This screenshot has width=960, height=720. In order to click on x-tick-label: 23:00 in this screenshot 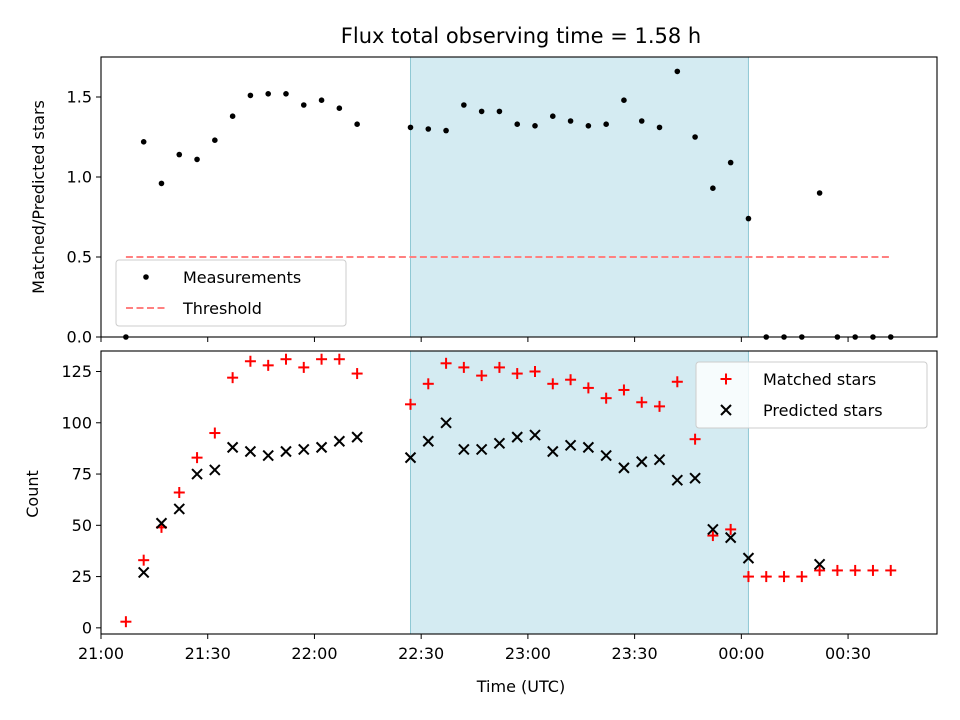, I will do `click(528, 653)`.